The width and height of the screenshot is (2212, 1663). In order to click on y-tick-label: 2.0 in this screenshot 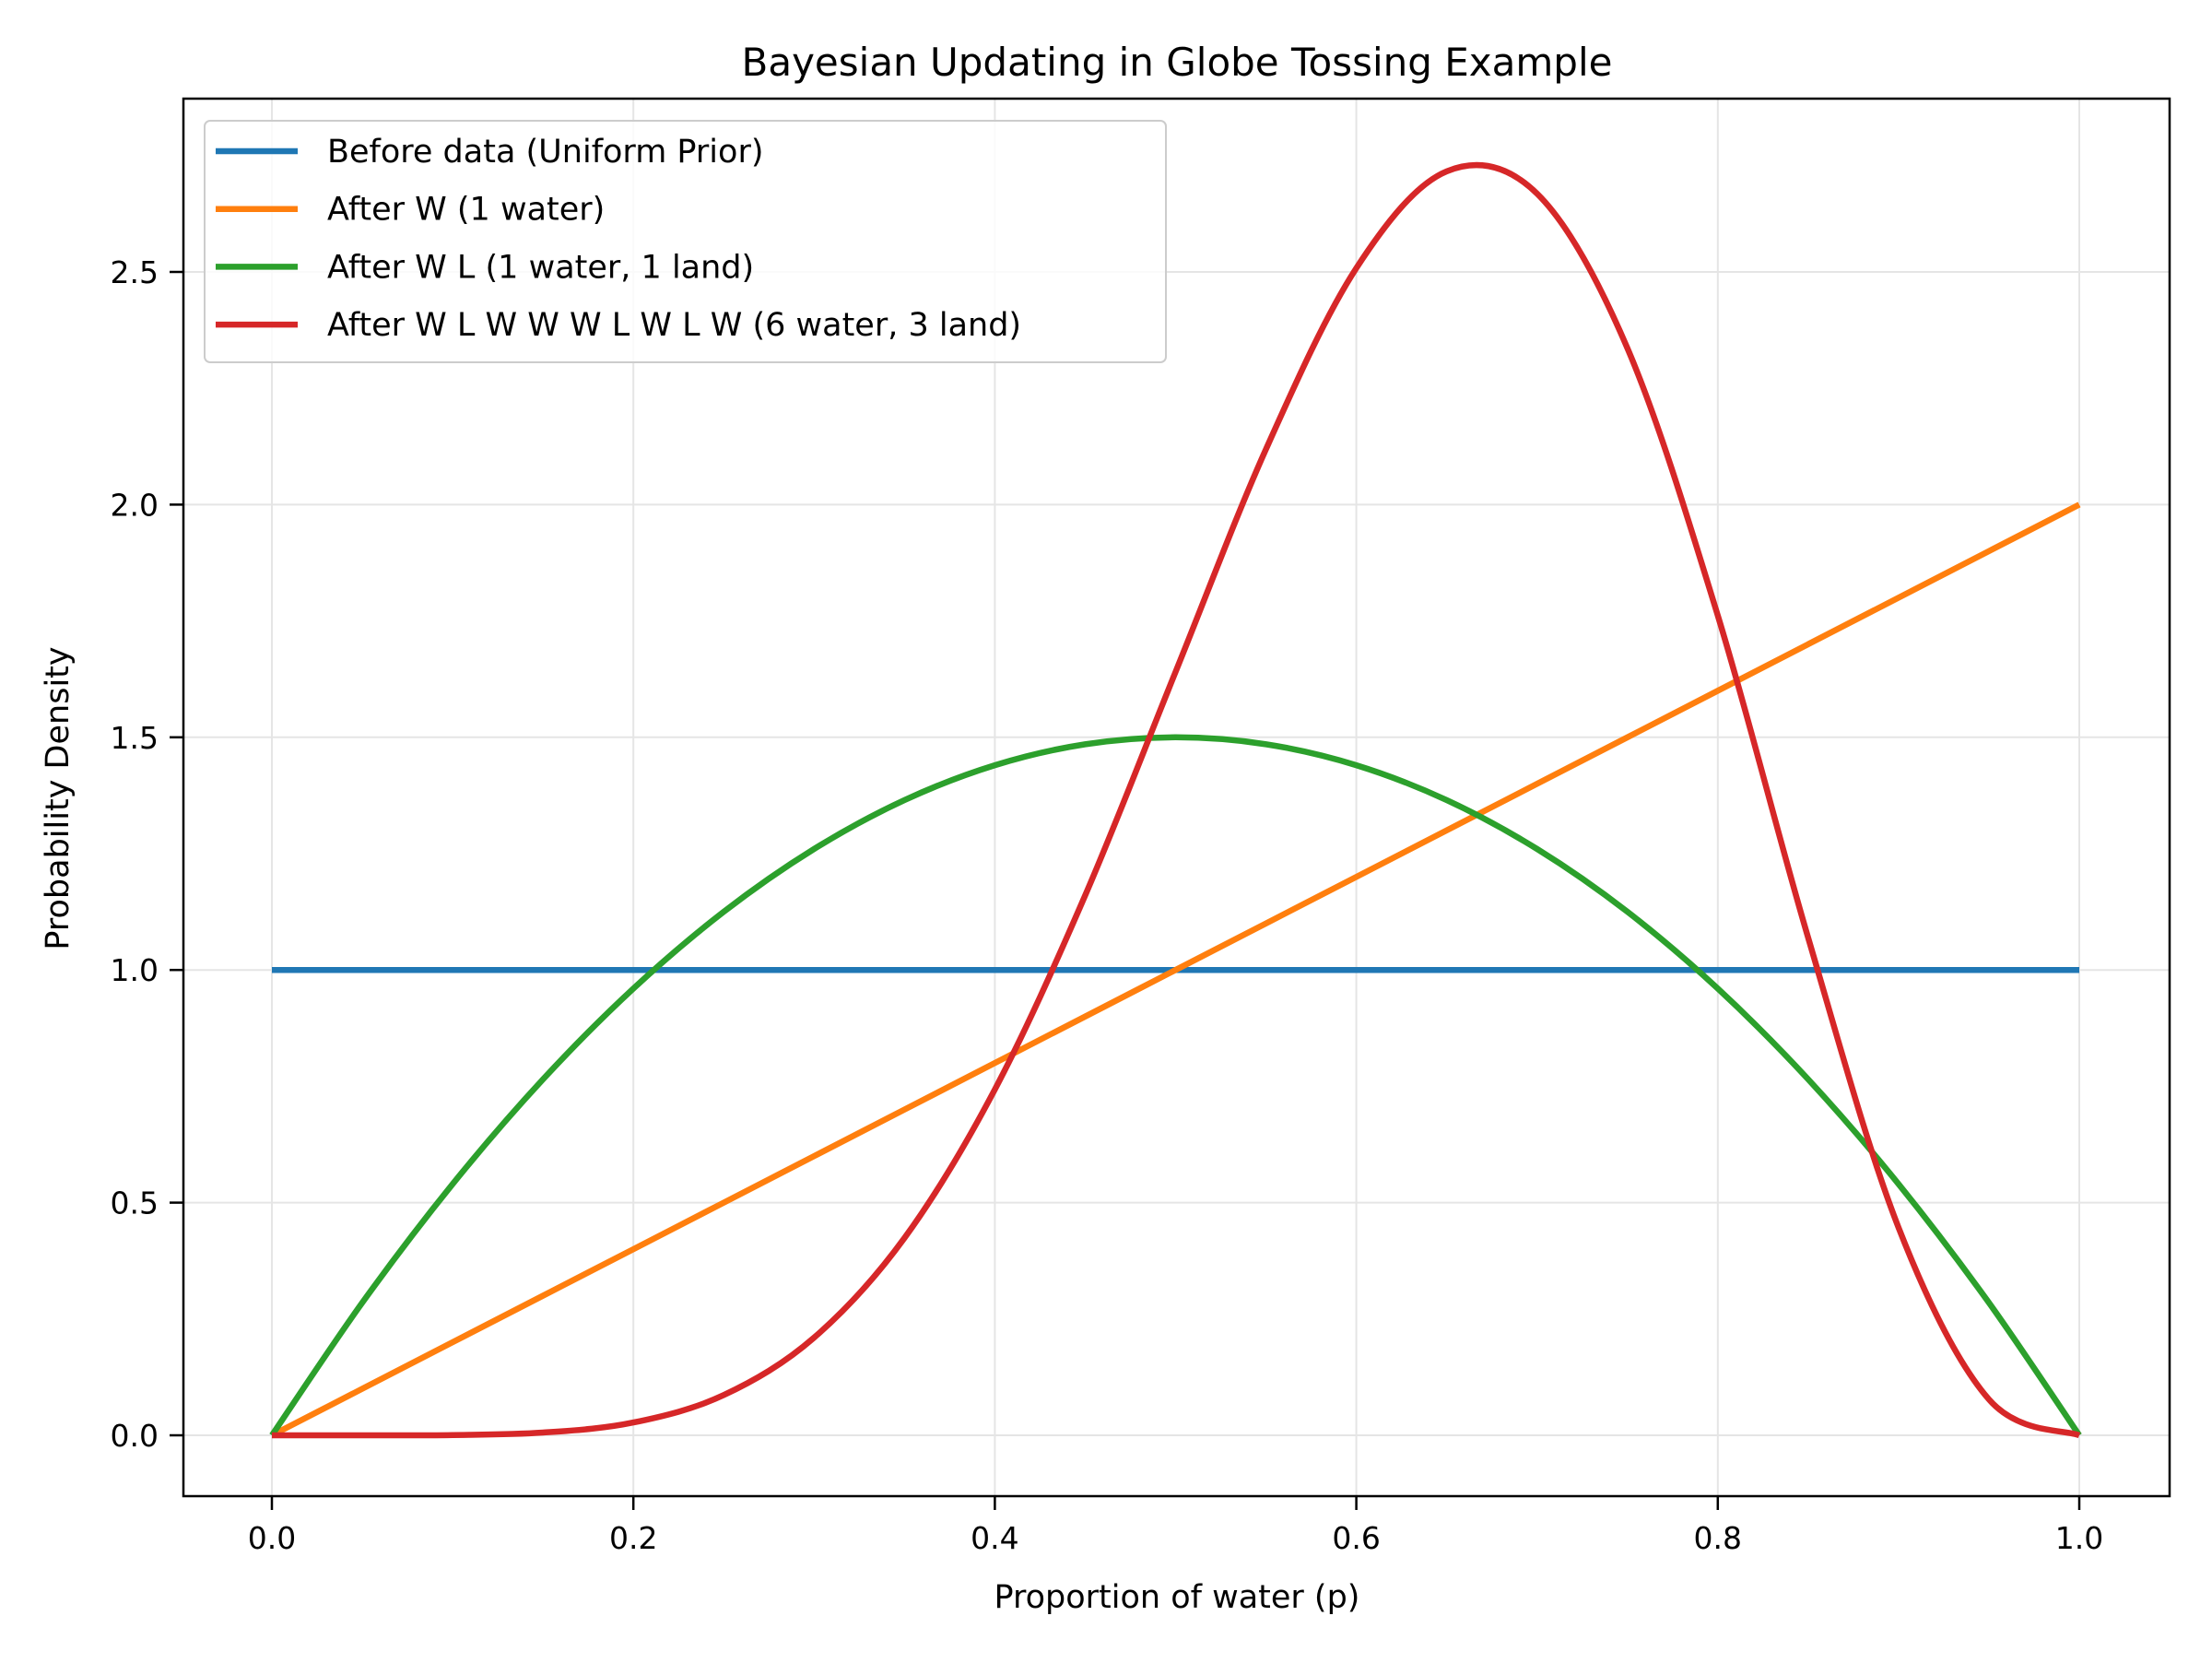, I will do `click(135, 505)`.